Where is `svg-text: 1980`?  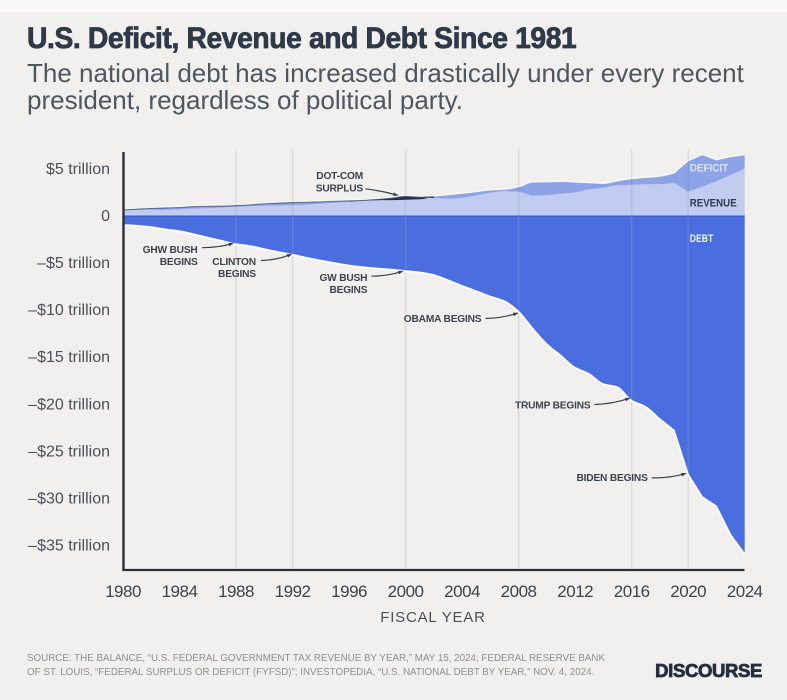
svg-text: 1980 is located at coordinates (123, 591).